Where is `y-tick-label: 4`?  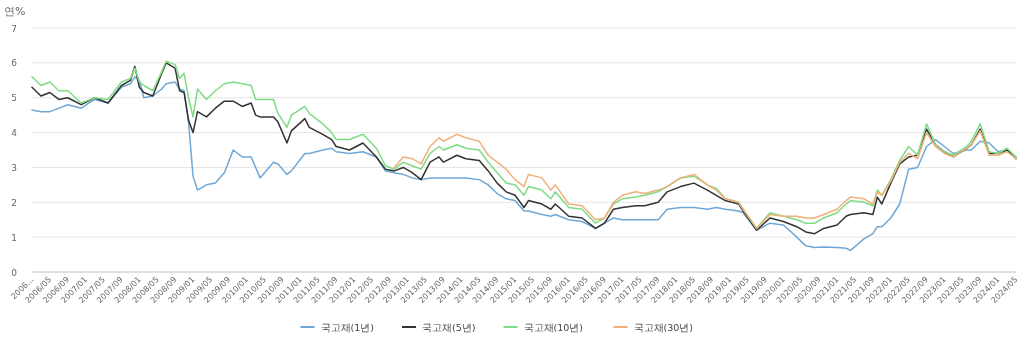 y-tick-label: 4 is located at coordinates (14, 133).